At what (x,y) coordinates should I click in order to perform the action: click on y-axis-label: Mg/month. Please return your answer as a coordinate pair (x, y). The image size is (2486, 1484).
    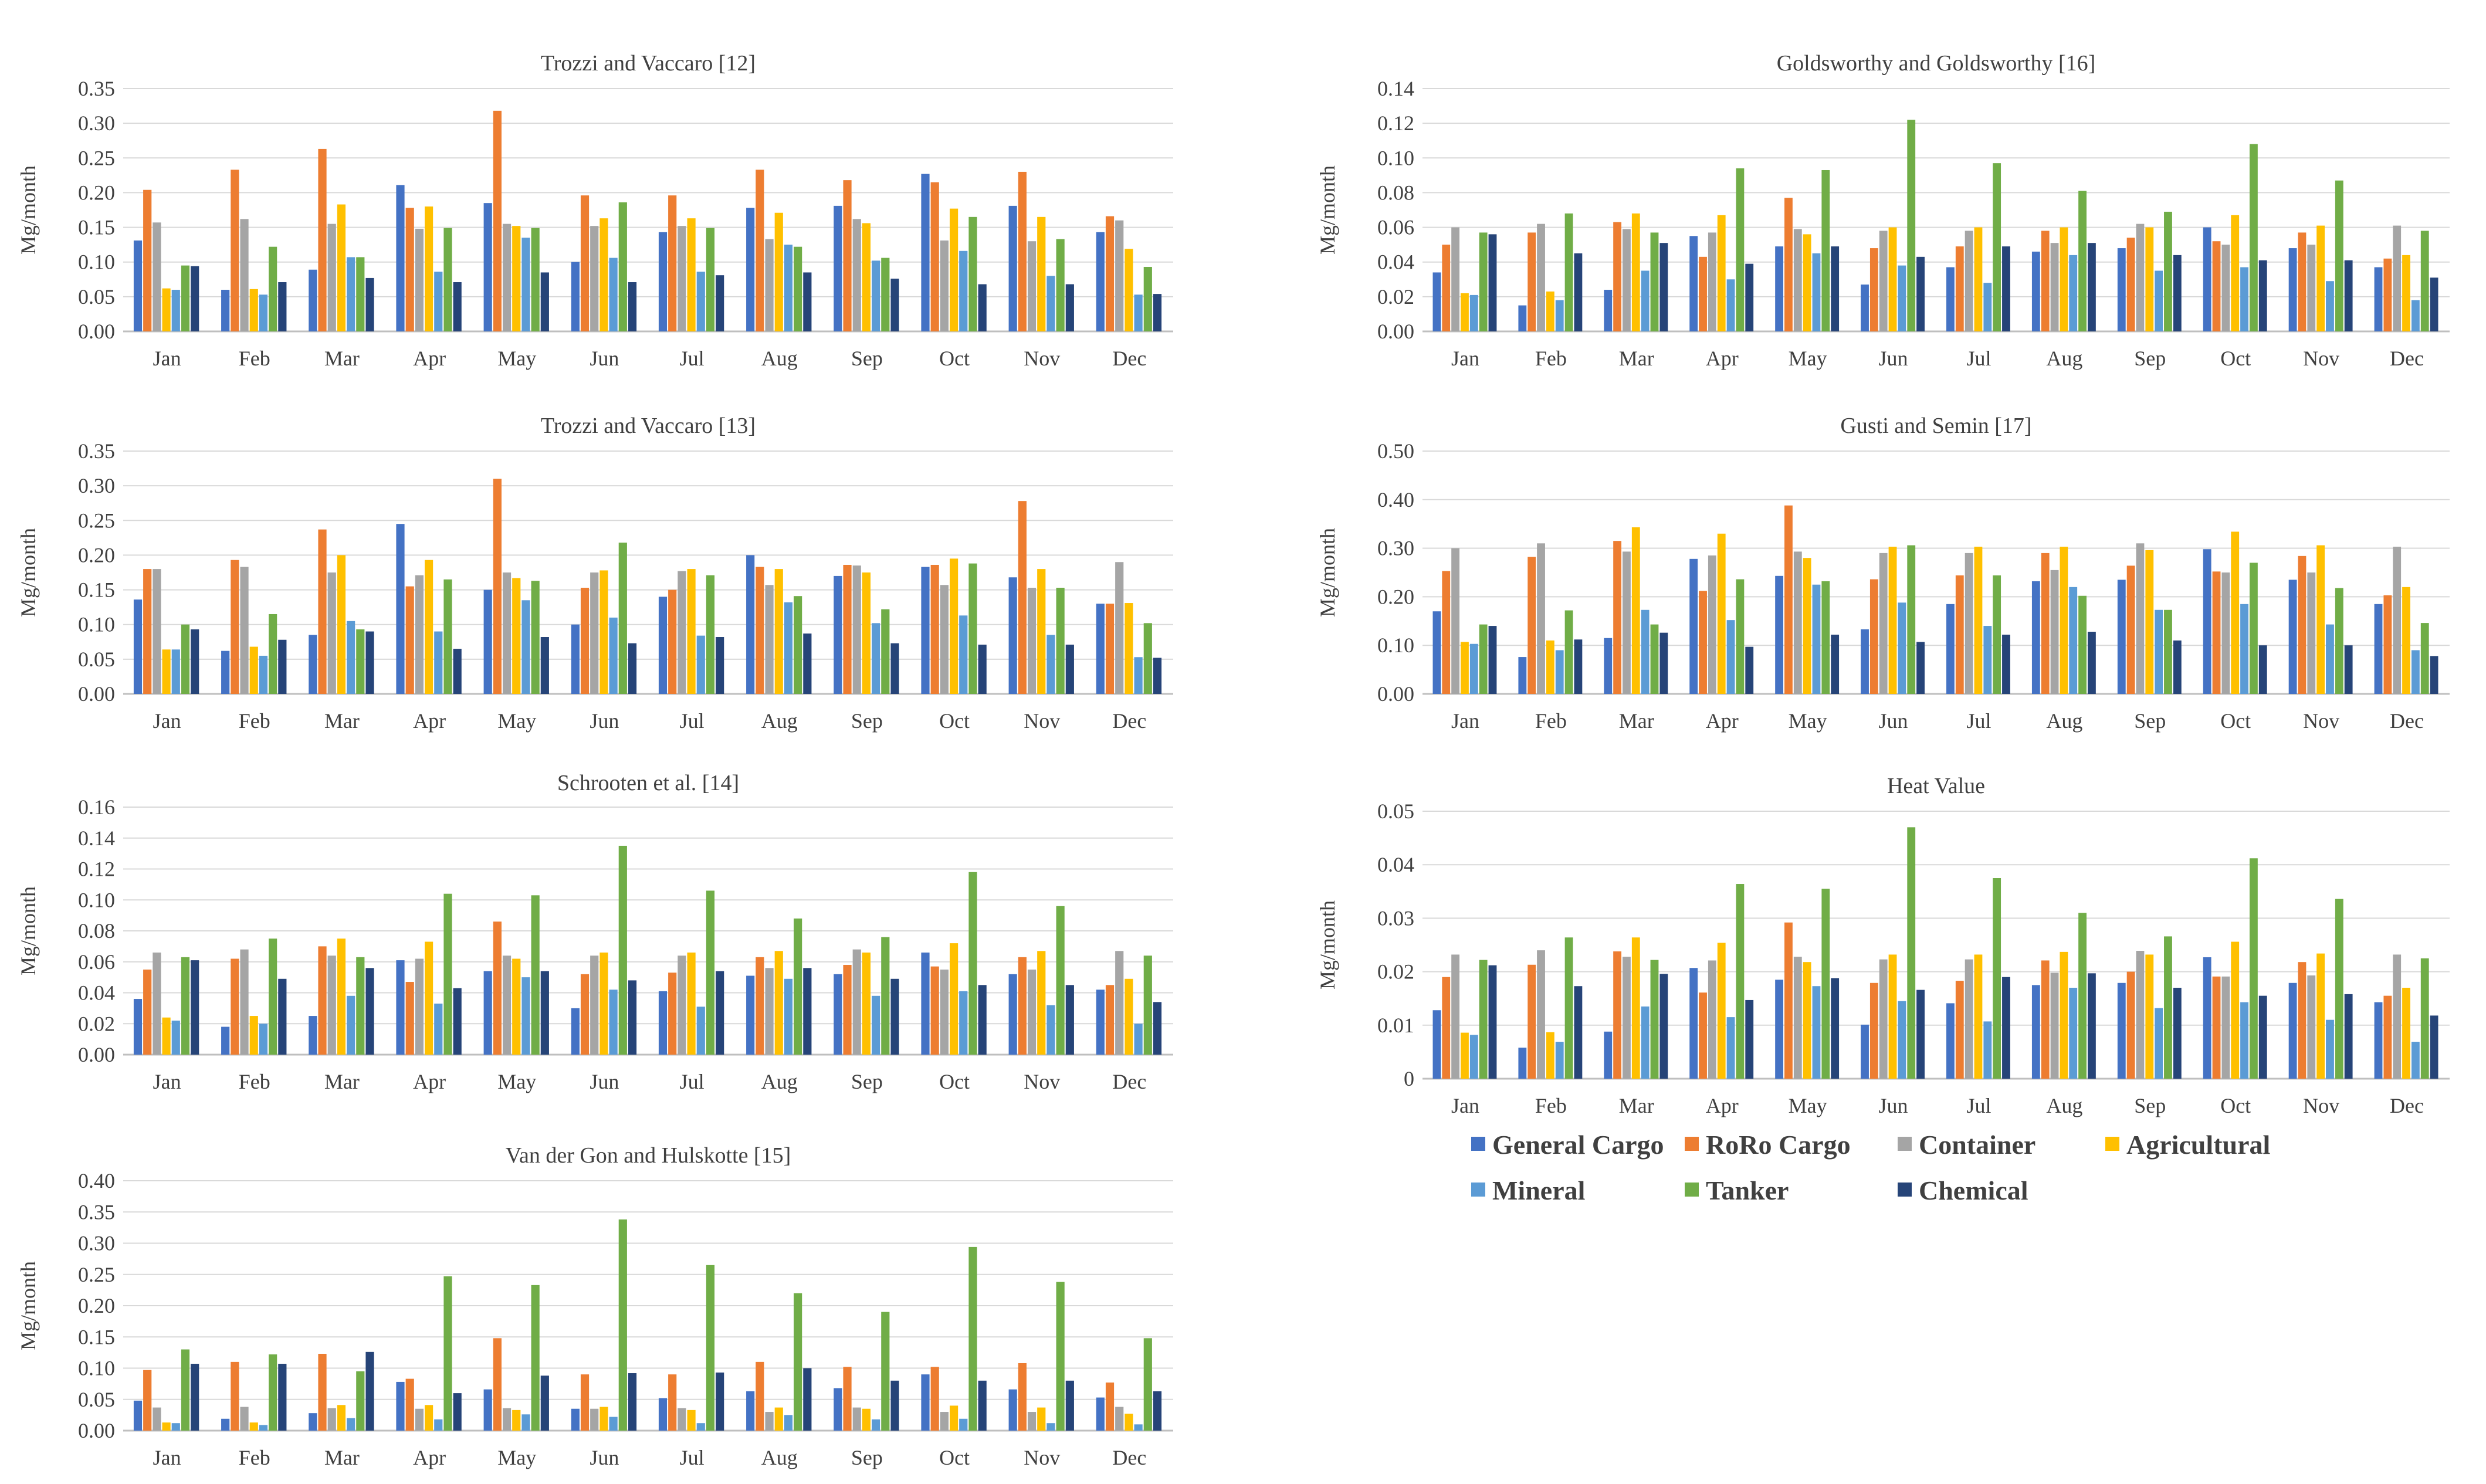
    Looking at the image, I should click on (1327, 945).